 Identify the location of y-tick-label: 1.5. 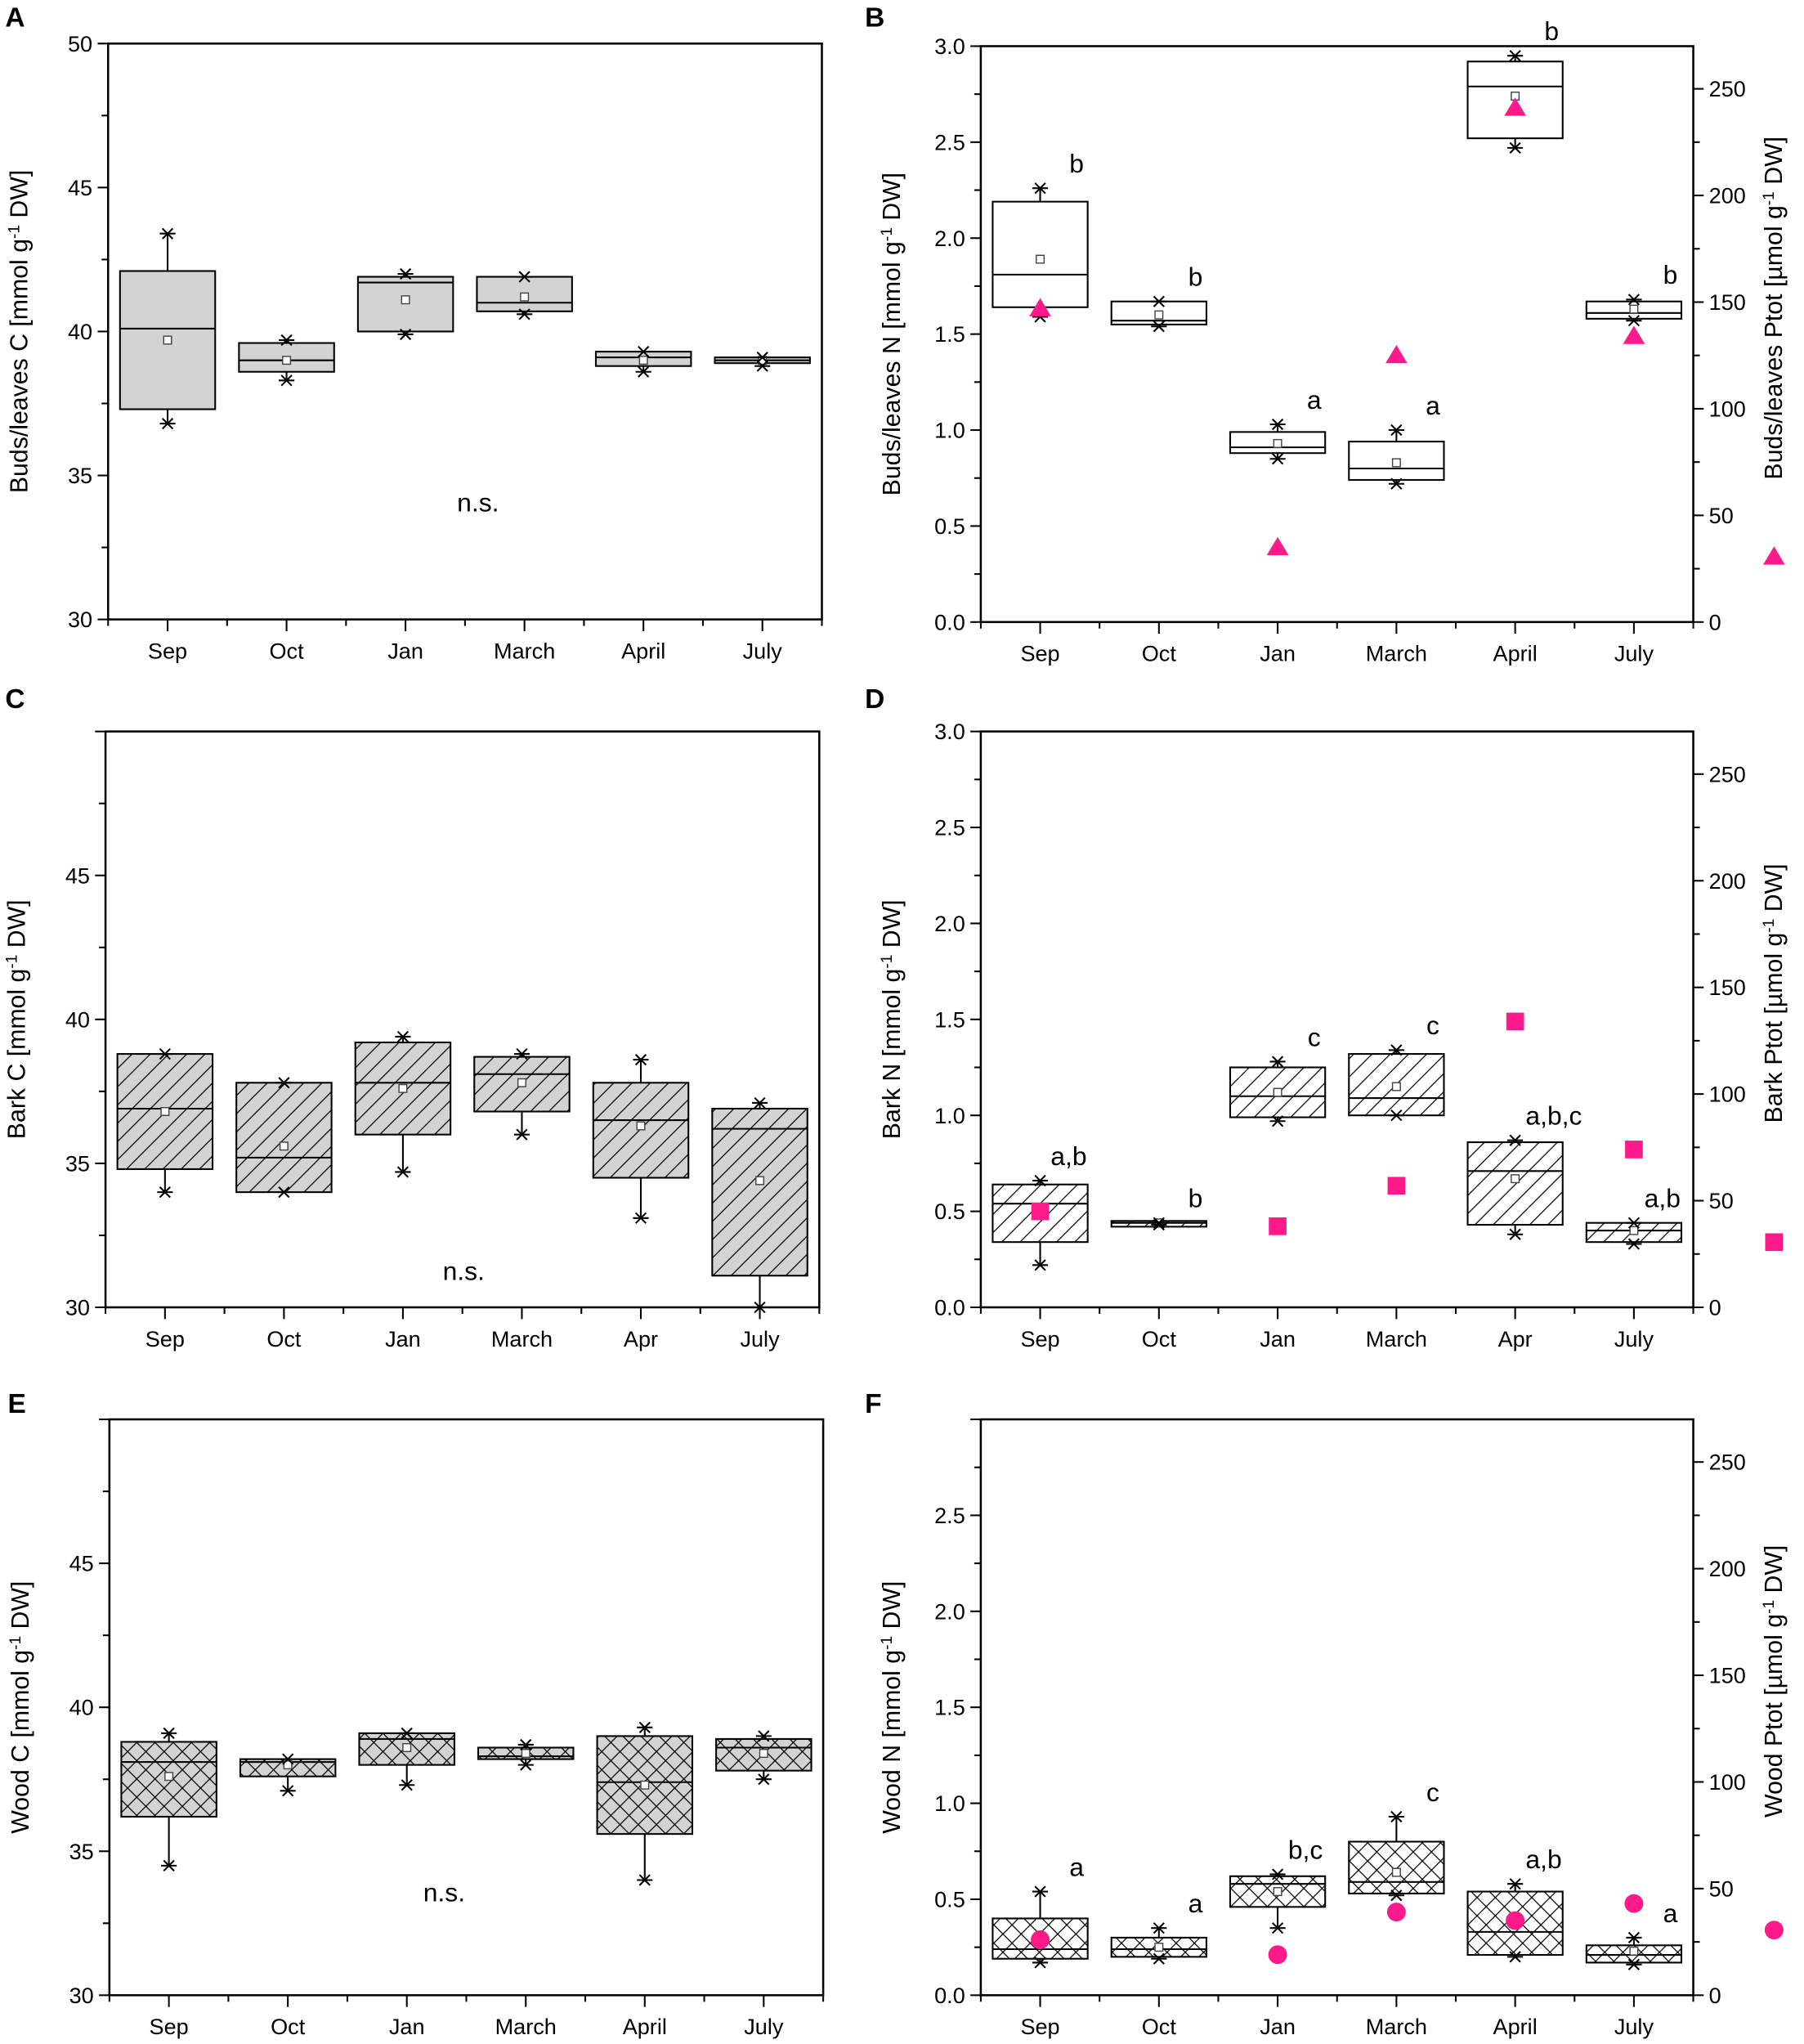
(950, 334).